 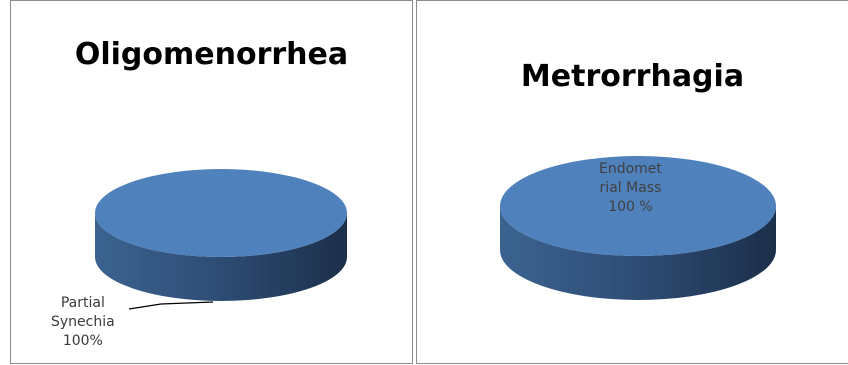 I want to click on slice-value-label: 100 %, so click(x=630, y=207).